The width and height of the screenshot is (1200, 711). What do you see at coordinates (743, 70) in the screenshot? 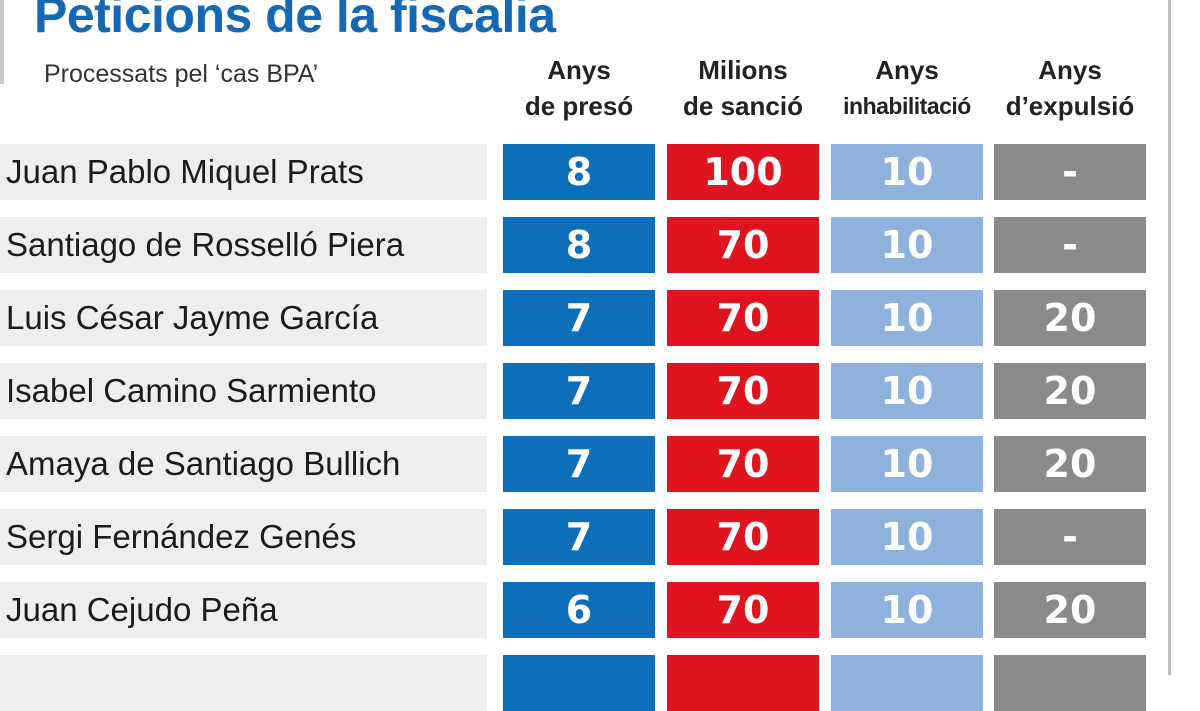
I see `column-header-line1: Milions` at bounding box center [743, 70].